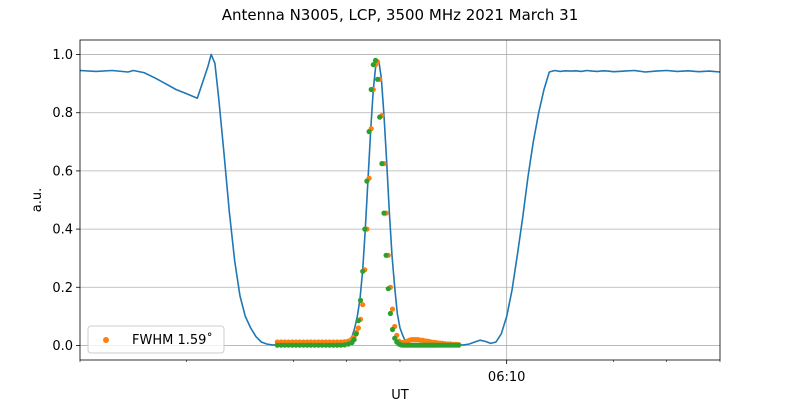  I want to click on y-tick-label: 0.0, so click(62, 346).